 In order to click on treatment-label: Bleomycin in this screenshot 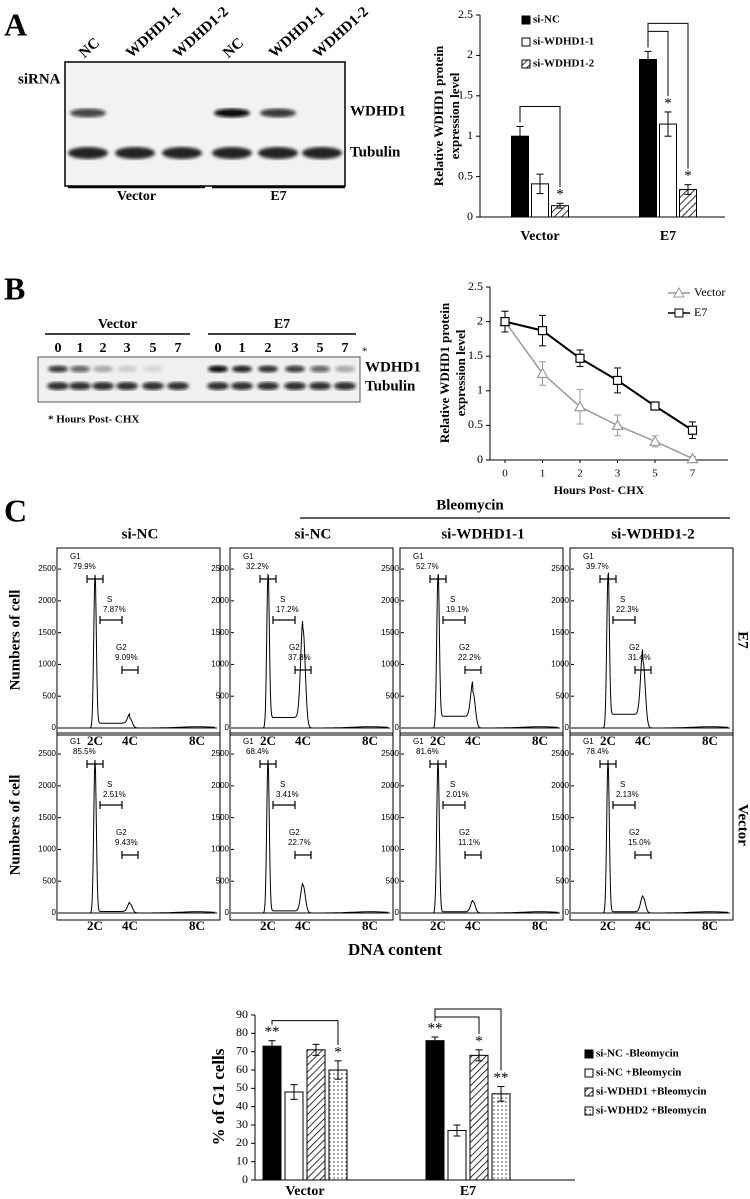, I will do `click(470, 505)`.